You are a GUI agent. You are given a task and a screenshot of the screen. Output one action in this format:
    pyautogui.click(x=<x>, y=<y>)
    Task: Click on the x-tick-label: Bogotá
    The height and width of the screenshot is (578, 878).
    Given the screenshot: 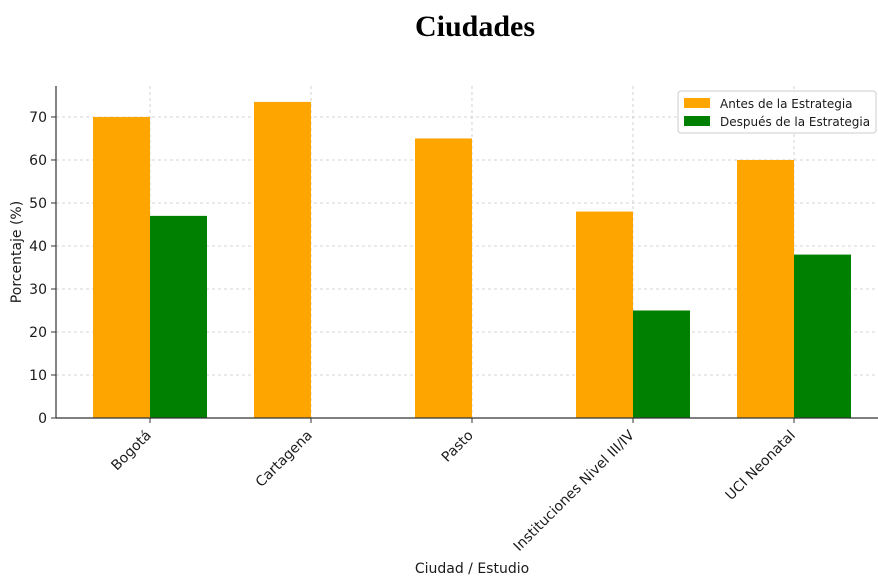 What is the action you would take?
    pyautogui.click(x=131, y=451)
    